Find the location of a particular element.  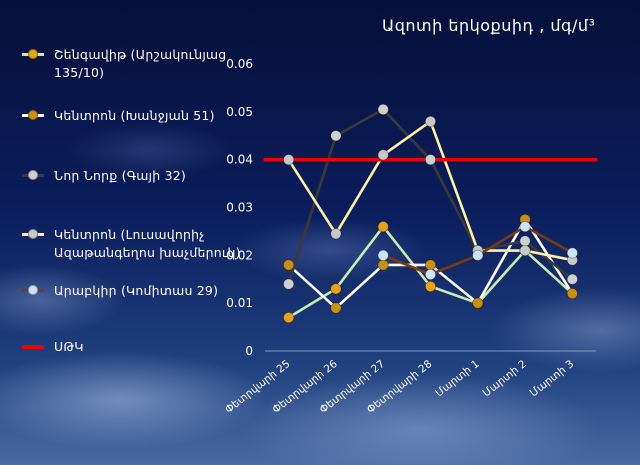

y-tick-label: 0.05 is located at coordinates (239, 112).